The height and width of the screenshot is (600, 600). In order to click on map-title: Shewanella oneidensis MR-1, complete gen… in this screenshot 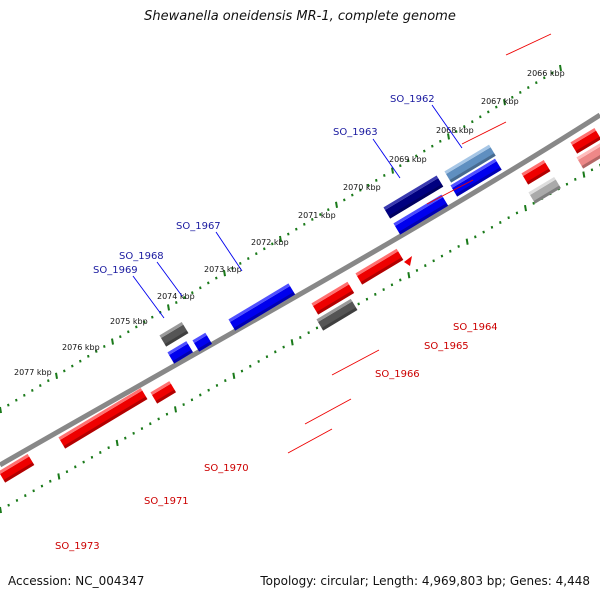, I will do `click(300, 16)`.